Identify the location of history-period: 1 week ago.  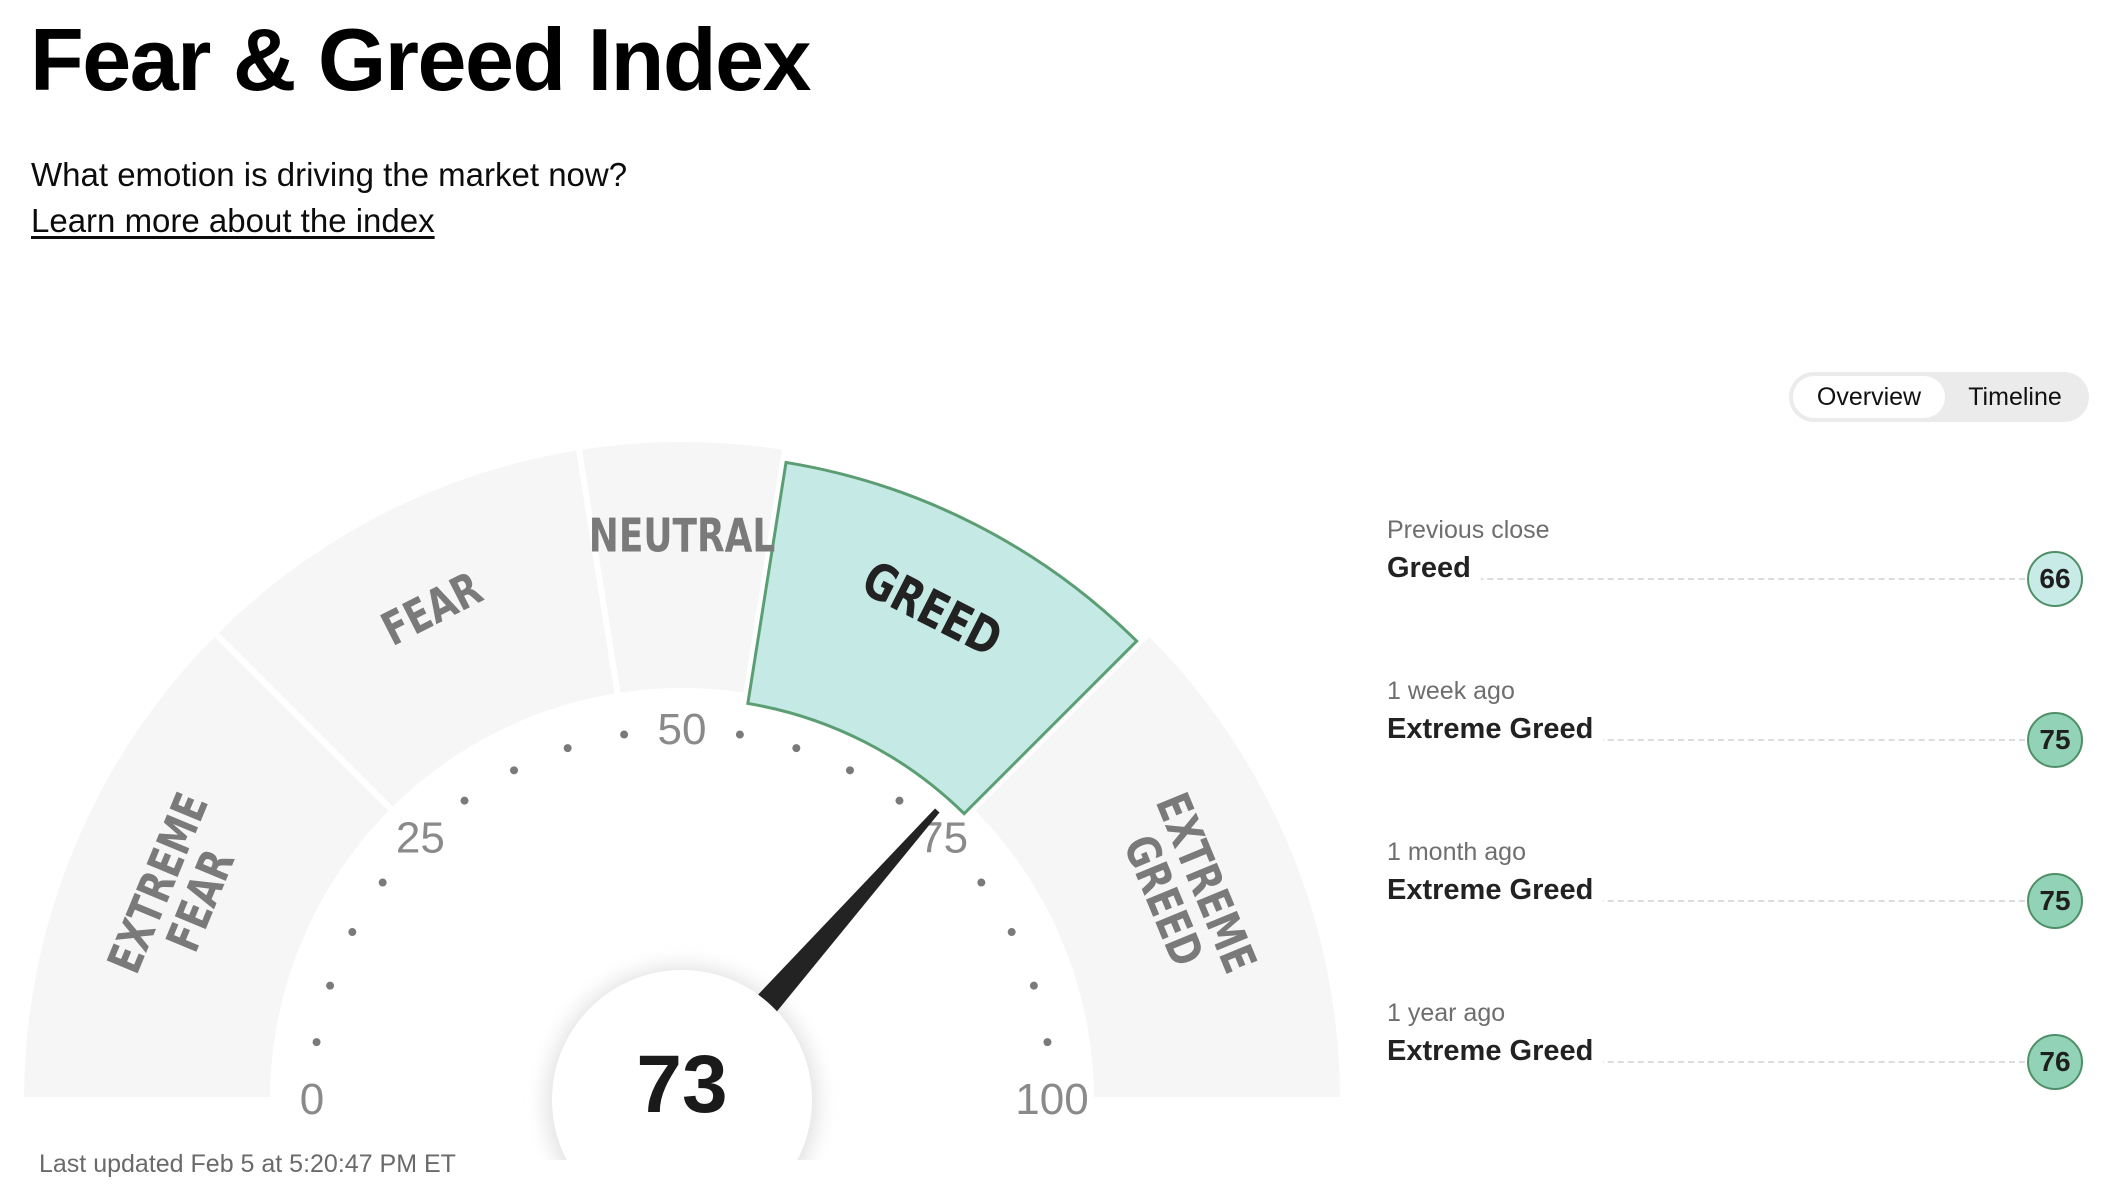
(1451, 691).